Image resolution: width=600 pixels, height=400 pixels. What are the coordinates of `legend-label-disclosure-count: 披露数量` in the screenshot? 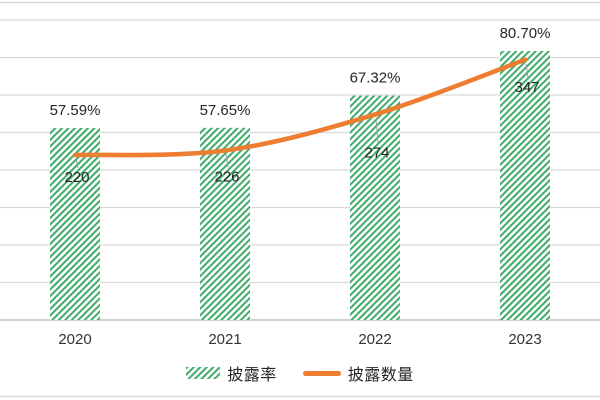 It's located at (380, 375).